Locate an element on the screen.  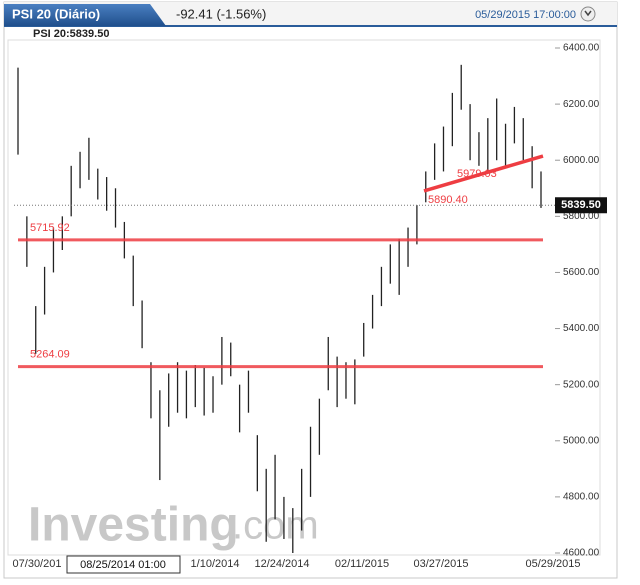
y-tick-label: 6000.00 is located at coordinates (581, 160).